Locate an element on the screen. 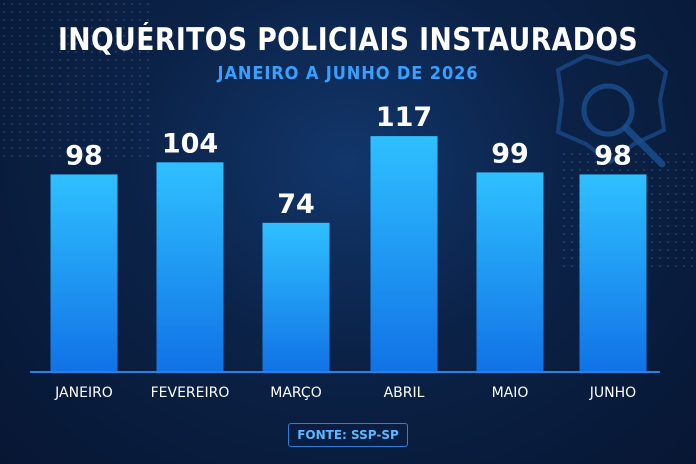  bar-junho is located at coordinates (613, 273).